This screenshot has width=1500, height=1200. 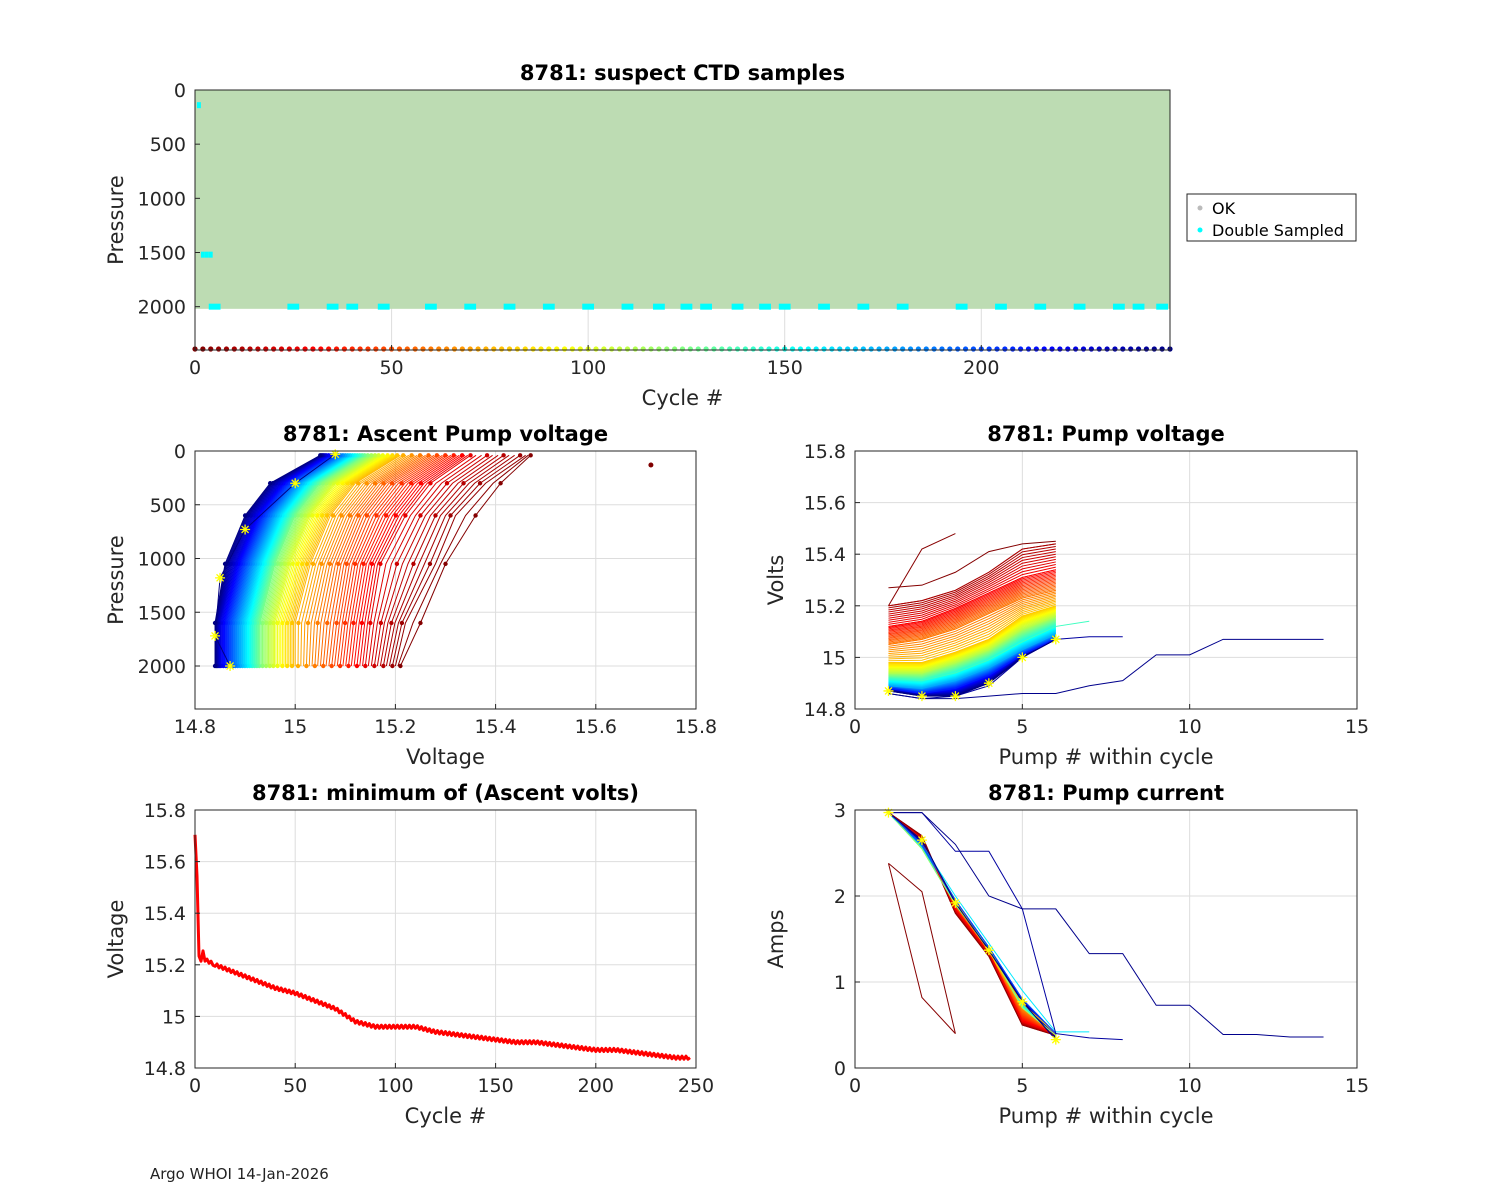 What do you see at coordinates (776, 938) in the screenshot?
I see `y-axis-label: Amps` at bounding box center [776, 938].